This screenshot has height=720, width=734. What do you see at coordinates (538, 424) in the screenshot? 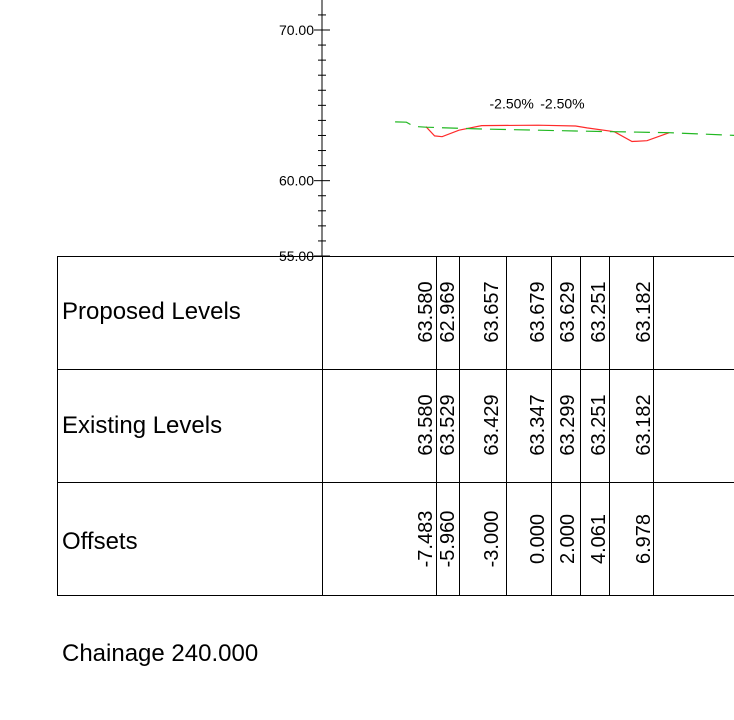
I see `table-cell-value: 63.347` at bounding box center [538, 424].